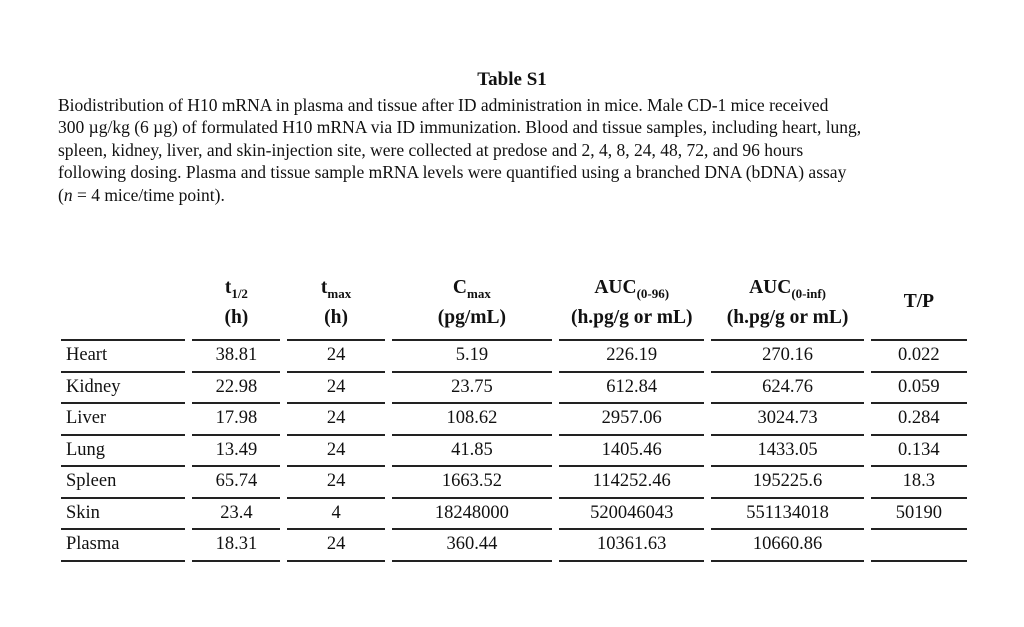 The image size is (1024, 627). I want to click on column-header-t-max: tmax (h), so click(335, 305).